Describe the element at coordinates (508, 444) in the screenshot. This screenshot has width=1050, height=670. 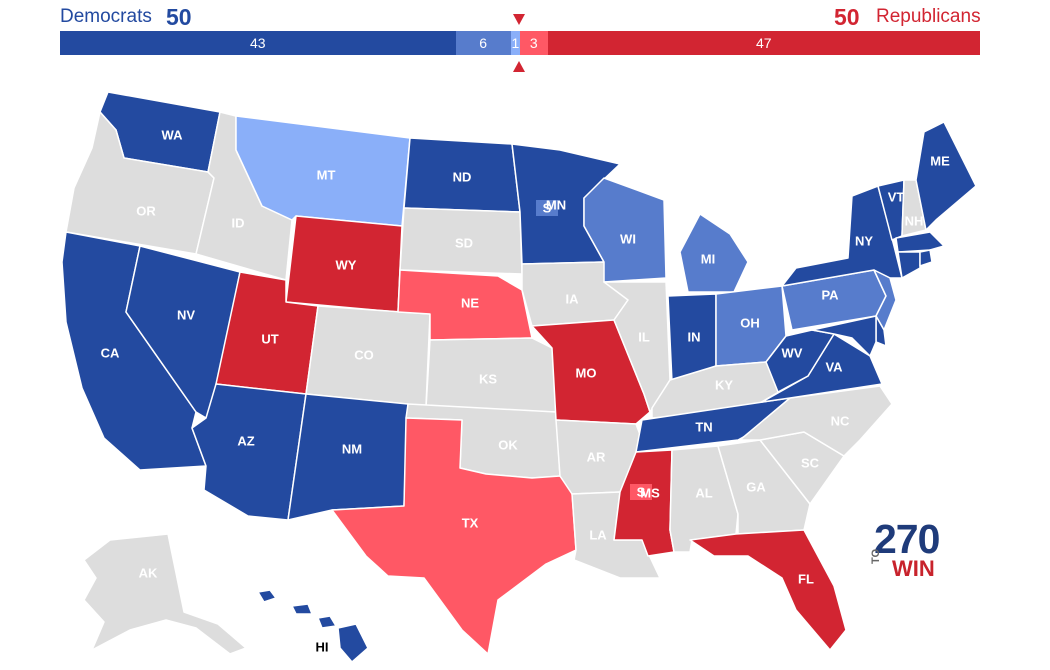
I see `state-label-ok: OK` at that location.